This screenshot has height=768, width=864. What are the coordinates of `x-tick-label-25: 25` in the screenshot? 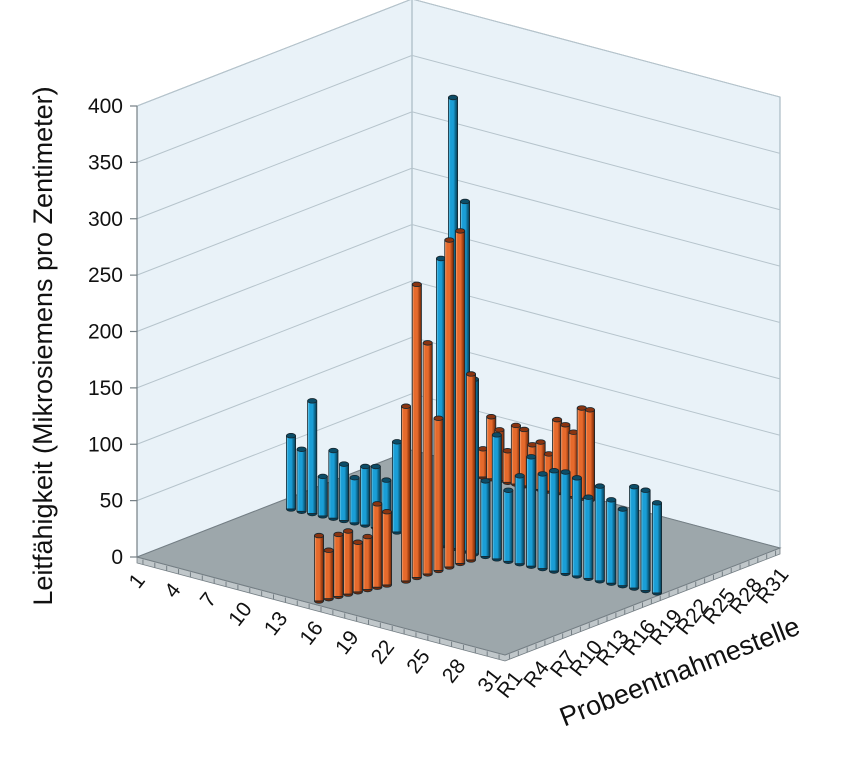 It's located at (418, 661).